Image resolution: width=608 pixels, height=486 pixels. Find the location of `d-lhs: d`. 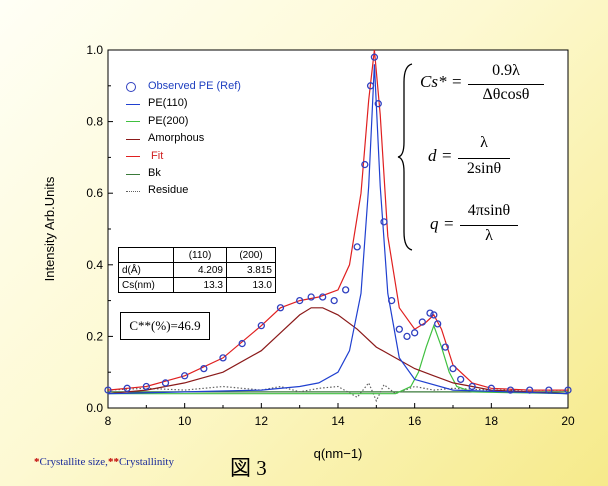

d-lhs: d is located at coordinates (432, 155).